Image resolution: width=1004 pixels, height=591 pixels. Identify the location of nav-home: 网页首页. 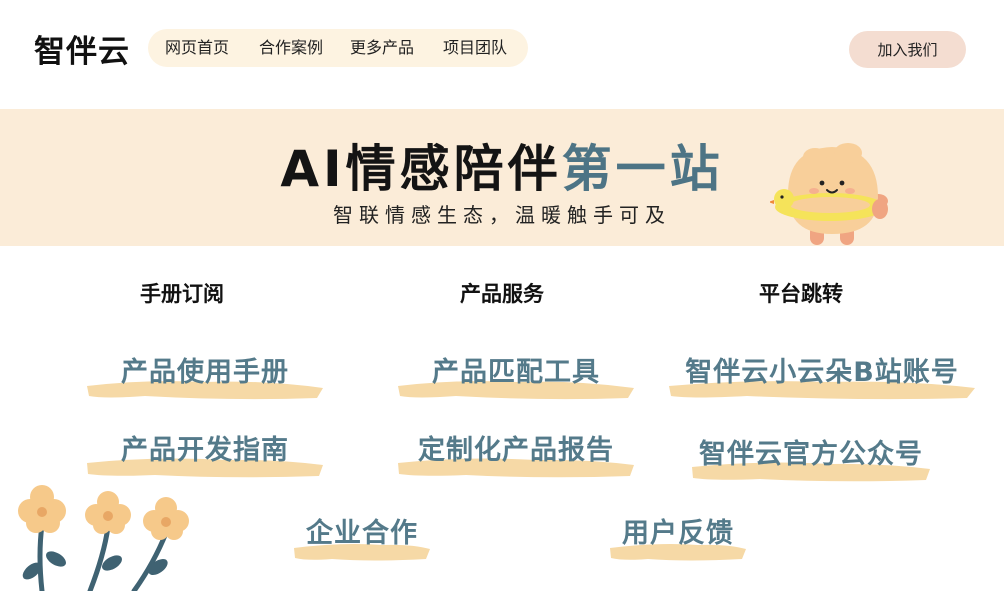
(197, 47).